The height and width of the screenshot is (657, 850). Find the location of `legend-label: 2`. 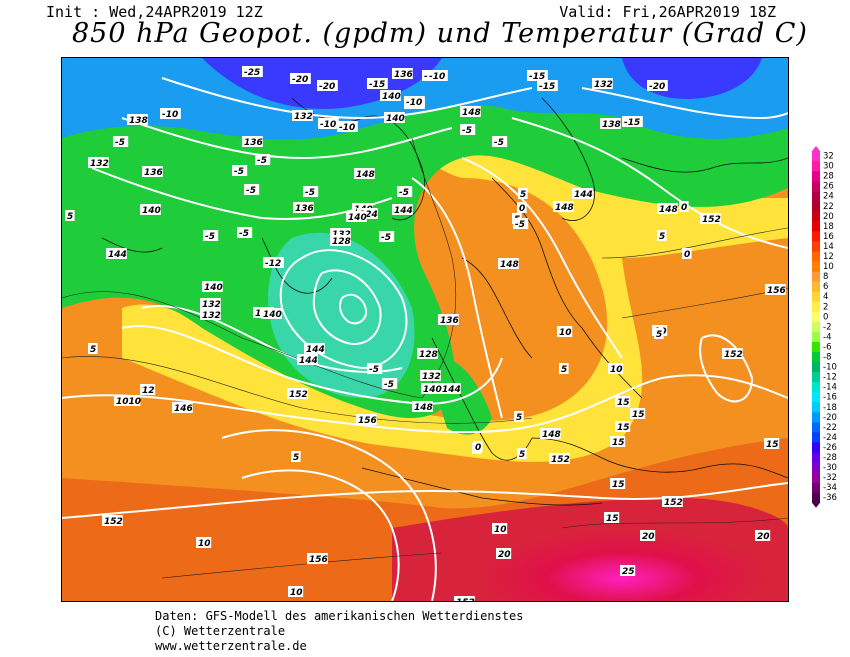

legend-label: 2 is located at coordinates (825, 307).